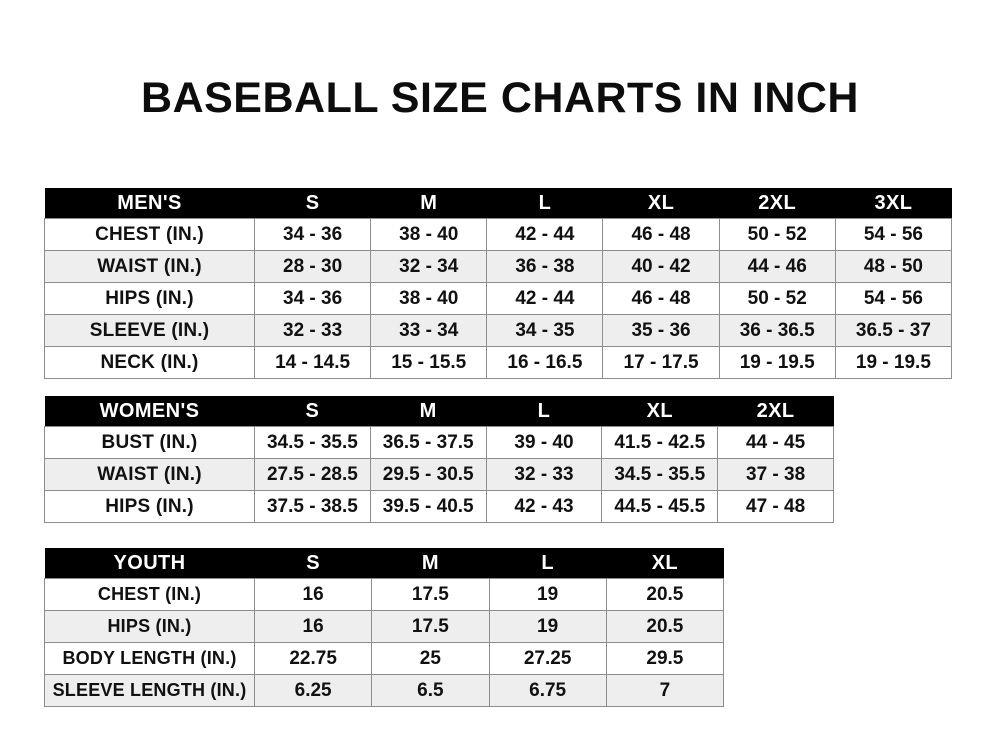 This screenshot has width=1000, height=752. What do you see at coordinates (545, 362) in the screenshot?
I see `measurement-value: 16 - 16.5` at bounding box center [545, 362].